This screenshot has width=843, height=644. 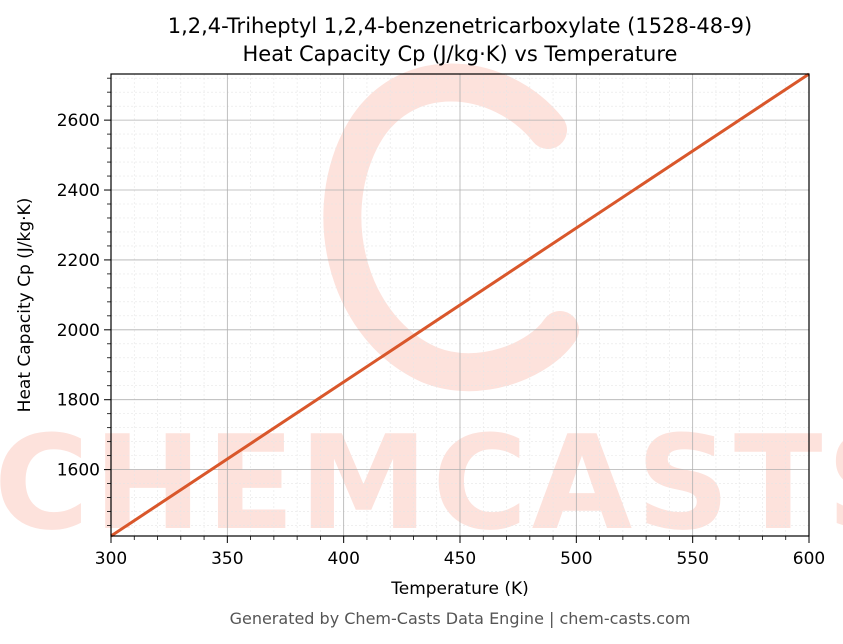 I want to click on x-axis: 300 350 400 450 500 550 600, so click(x=460, y=552).